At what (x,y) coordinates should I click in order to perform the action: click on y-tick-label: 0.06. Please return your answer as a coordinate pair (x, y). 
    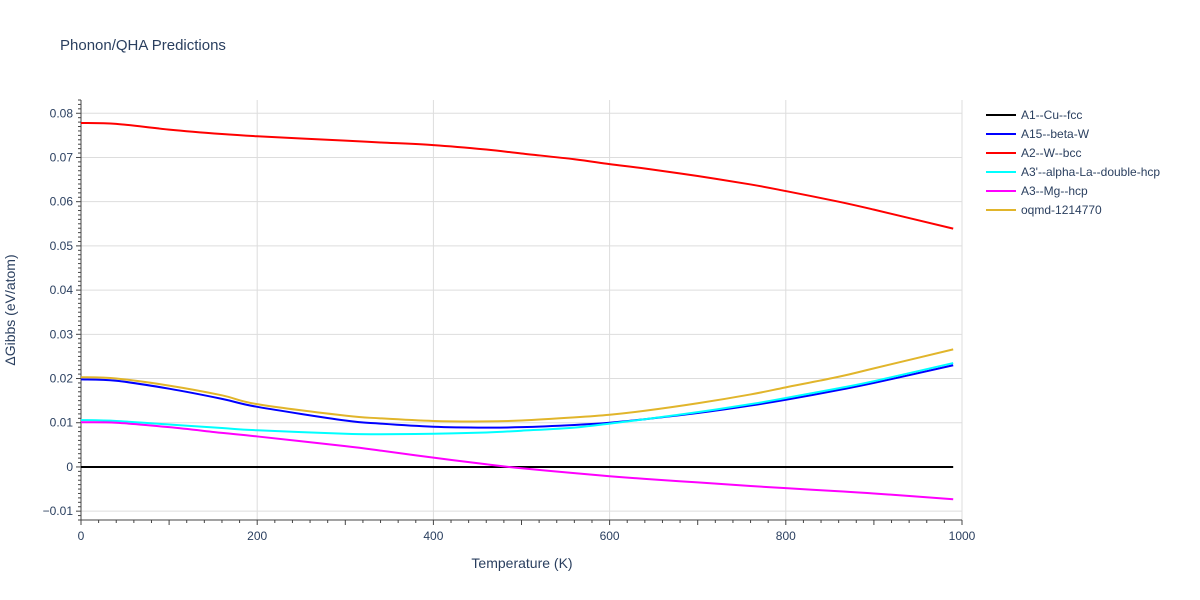
    Looking at the image, I should click on (62, 202).